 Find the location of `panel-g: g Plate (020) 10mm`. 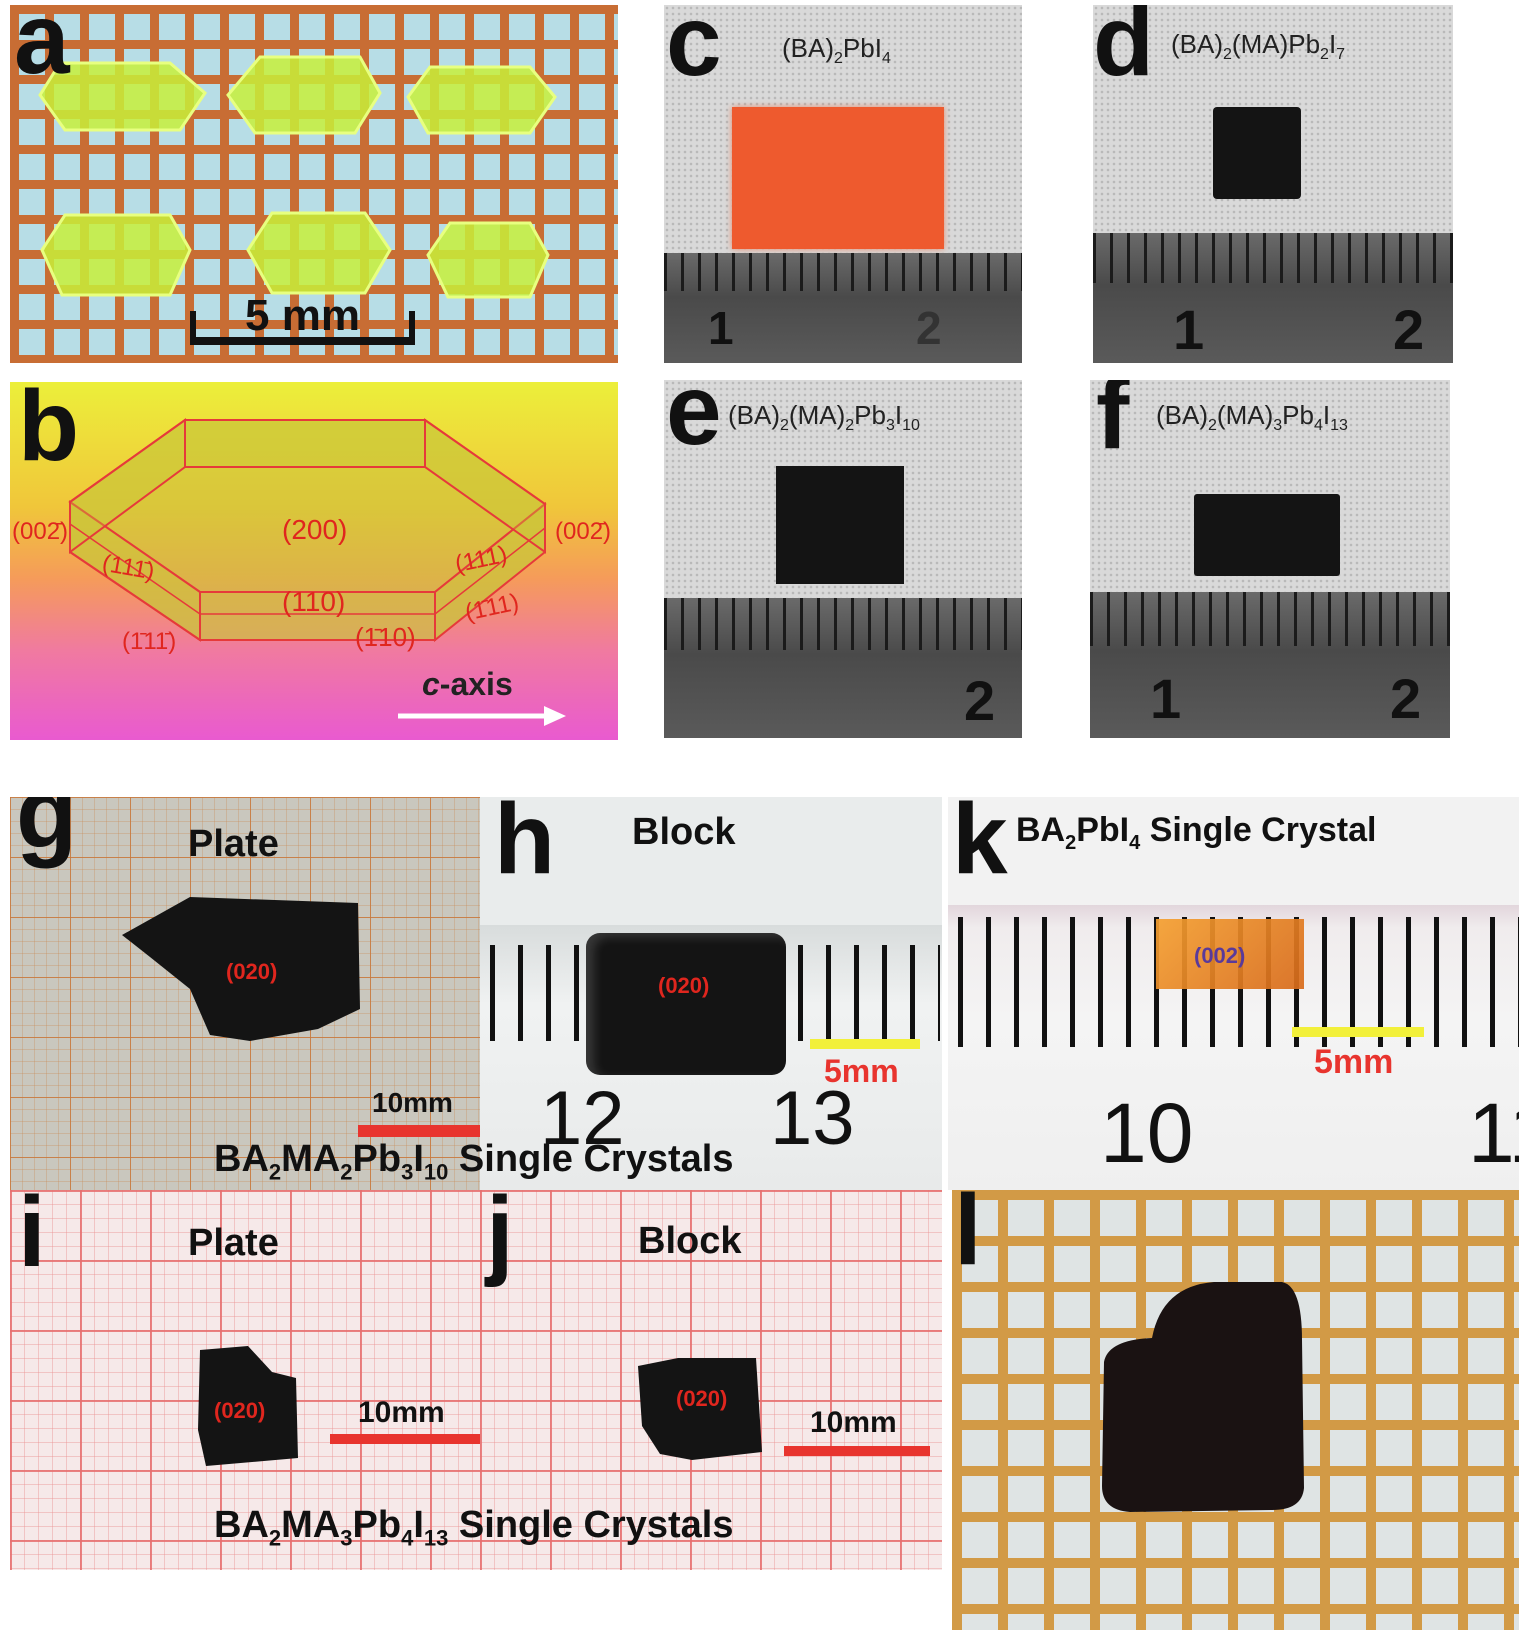

panel-g: g Plate (020) 10mm is located at coordinates (245, 993).